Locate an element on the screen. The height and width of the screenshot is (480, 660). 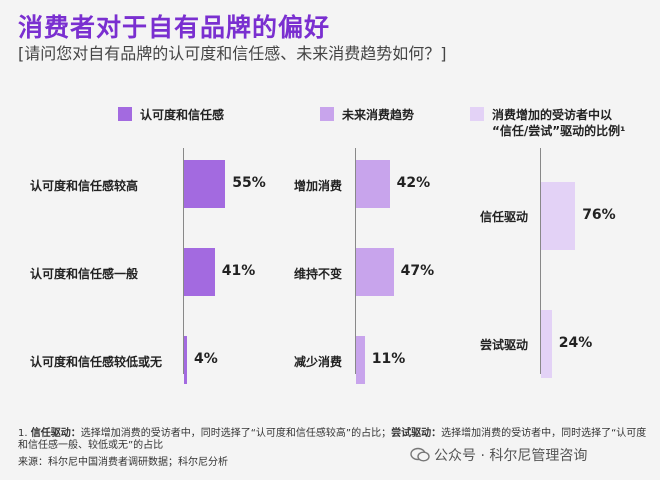
footnote-term-trust: 信任驱动： is located at coordinates (55, 433).